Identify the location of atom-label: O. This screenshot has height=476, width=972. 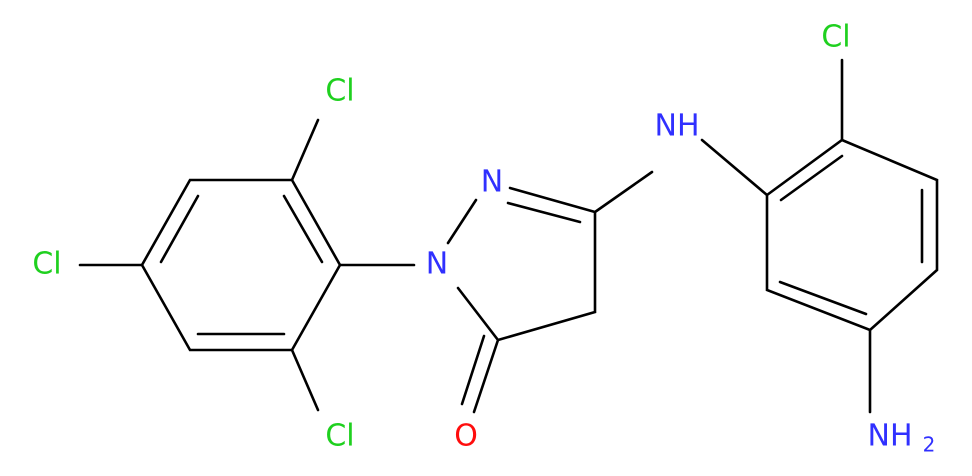
(466, 436).